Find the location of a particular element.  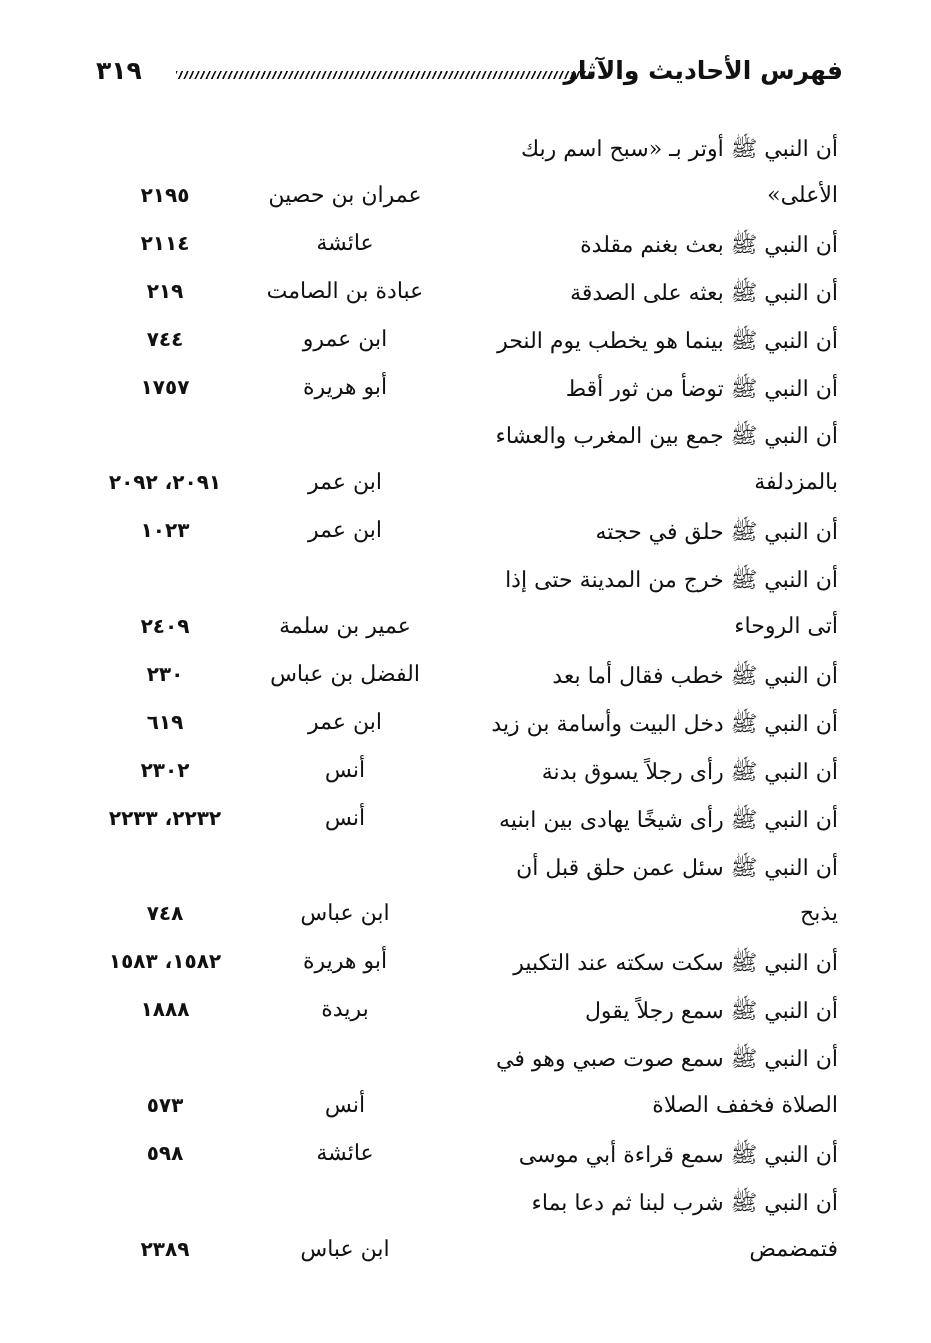

narrator: ابن عمرو is located at coordinates (345, 339).